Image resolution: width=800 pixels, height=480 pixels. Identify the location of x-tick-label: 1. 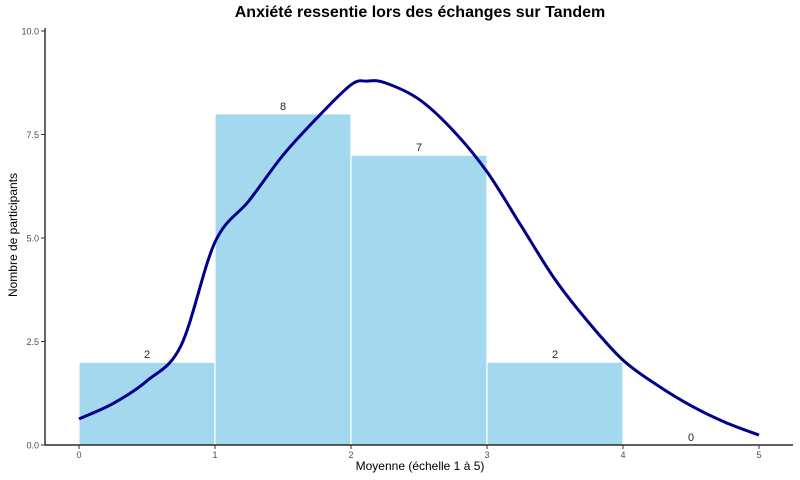
(214, 455).